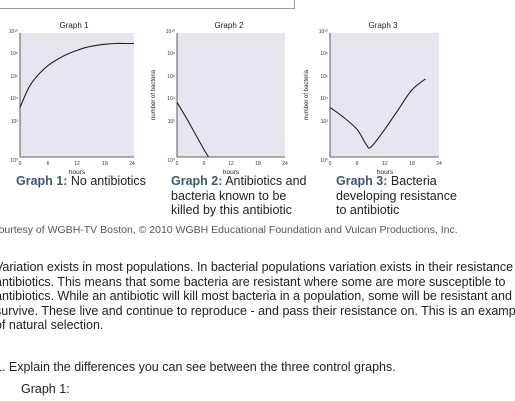 The image size is (515, 401). Describe the element at coordinates (412, 181) in the screenshot. I see `graph-3-caption-line: Bacteria` at that location.